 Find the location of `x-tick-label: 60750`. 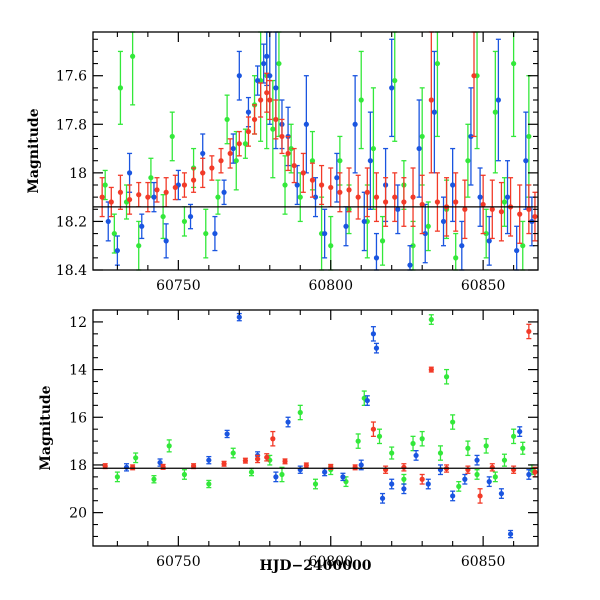

x-tick-label: 60750 is located at coordinates (178, 286).